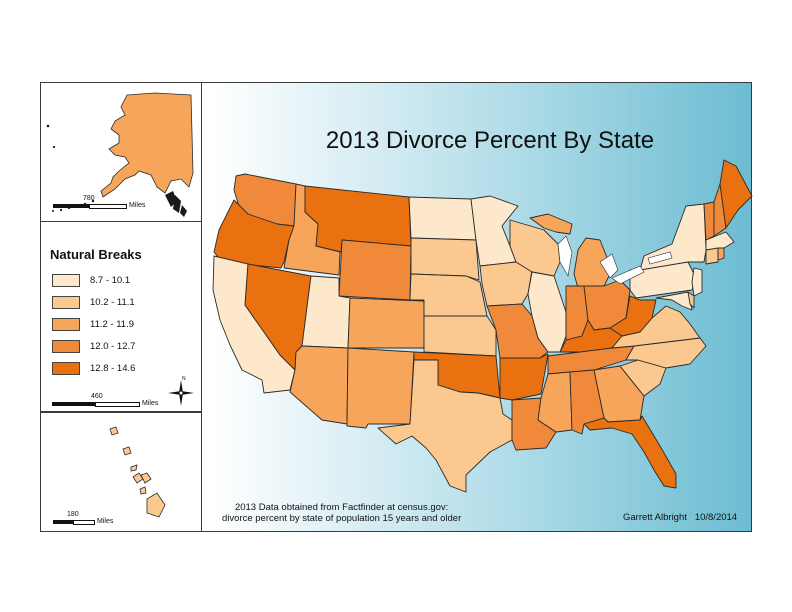  Describe the element at coordinates (73, 514) in the screenshot. I see `hawaii-scalebar-value: 180` at that location.